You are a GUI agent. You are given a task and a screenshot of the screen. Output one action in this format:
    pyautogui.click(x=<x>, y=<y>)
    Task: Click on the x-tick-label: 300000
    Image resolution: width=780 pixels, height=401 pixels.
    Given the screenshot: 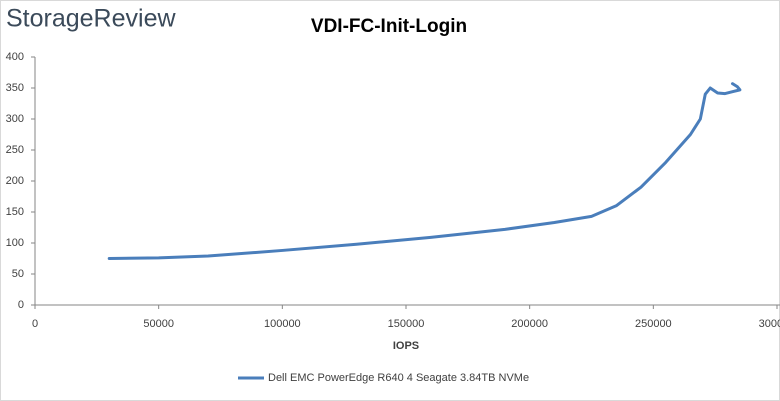 What is the action you would take?
    pyautogui.click(x=769, y=324)
    